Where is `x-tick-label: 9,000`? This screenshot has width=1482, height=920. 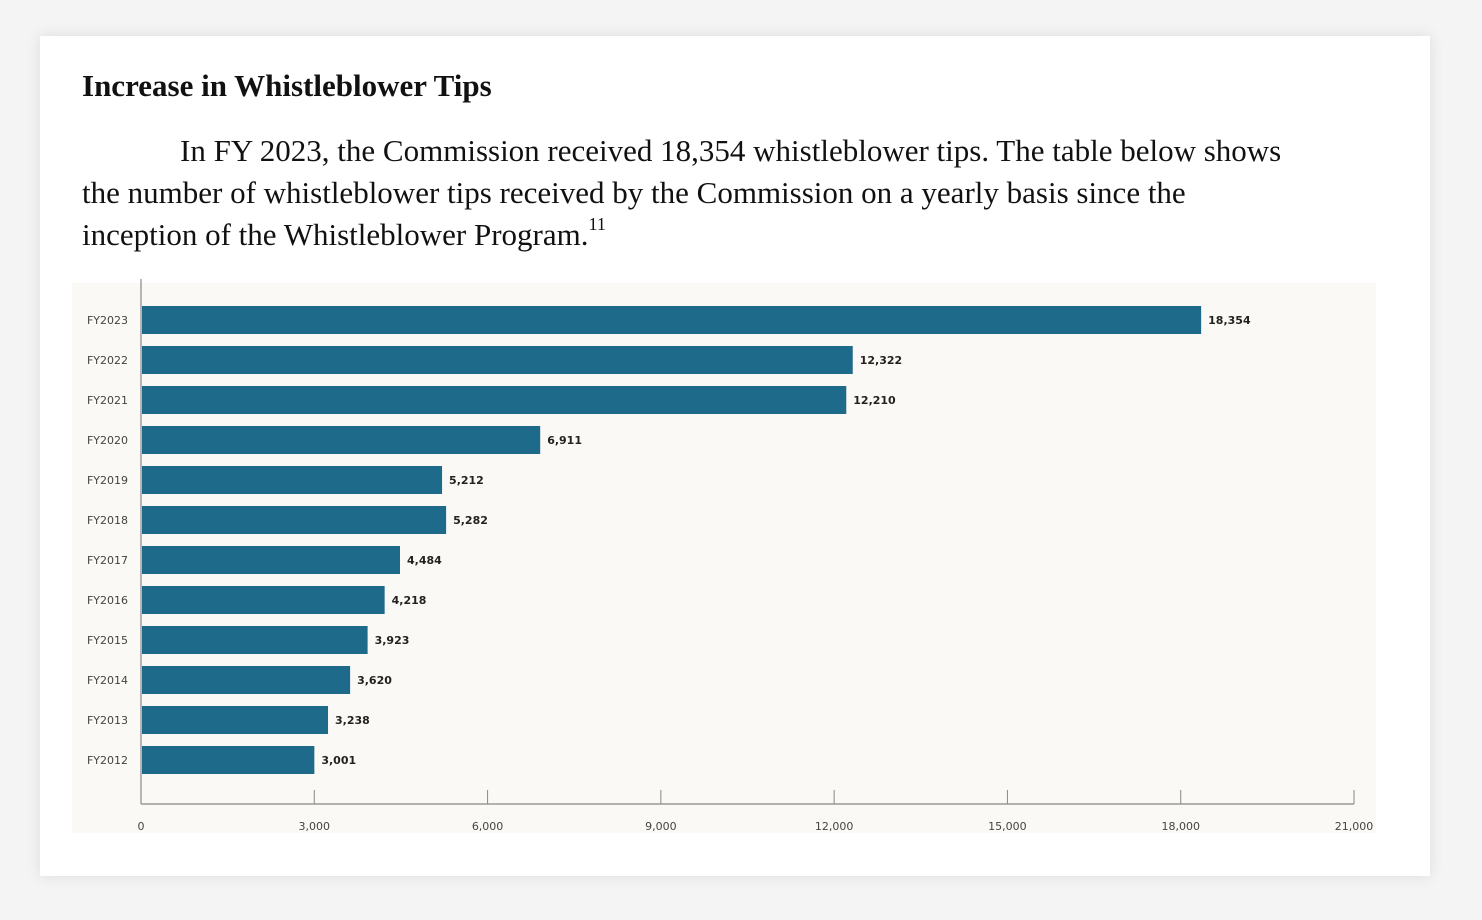 x-tick-label: 9,000 is located at coordinates (661, 826).